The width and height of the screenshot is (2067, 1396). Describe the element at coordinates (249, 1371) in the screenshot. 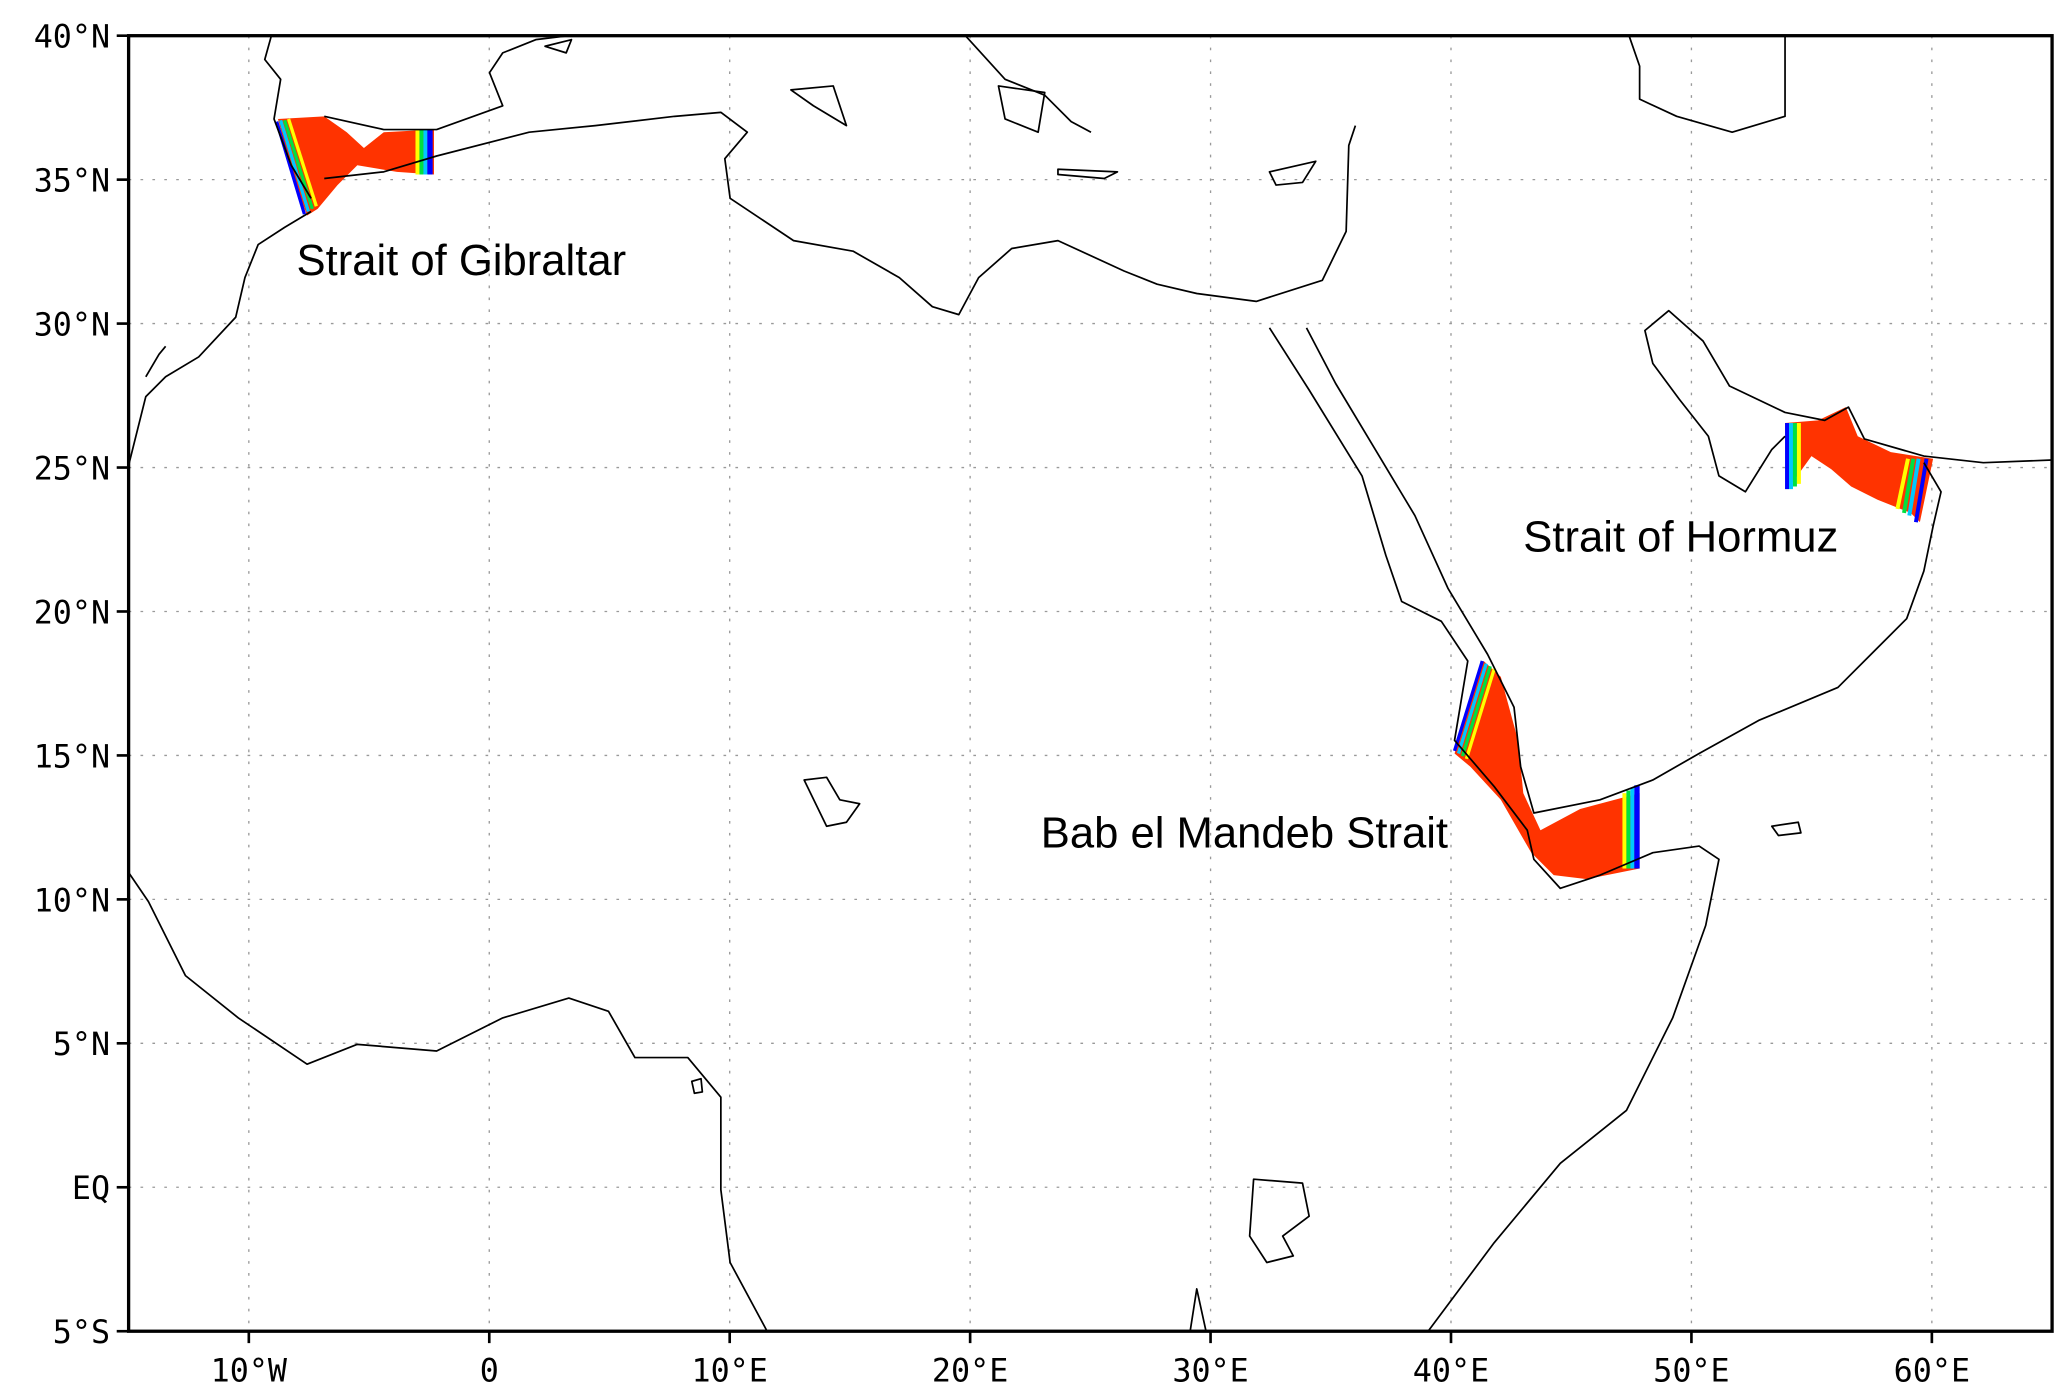

I see `x-tick-label: 10°W` at that location.